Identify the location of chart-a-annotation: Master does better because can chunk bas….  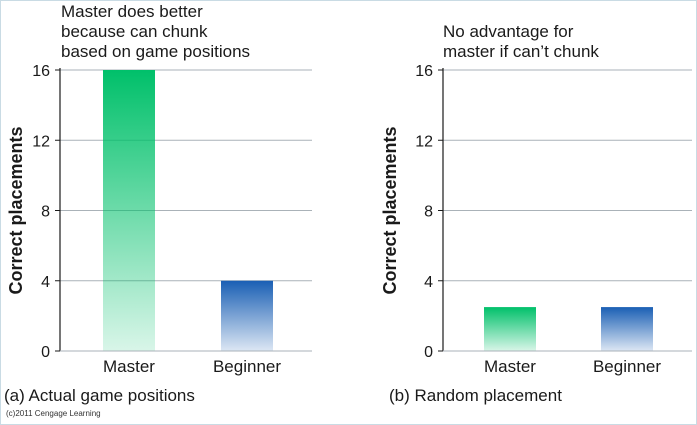
(156, 31).